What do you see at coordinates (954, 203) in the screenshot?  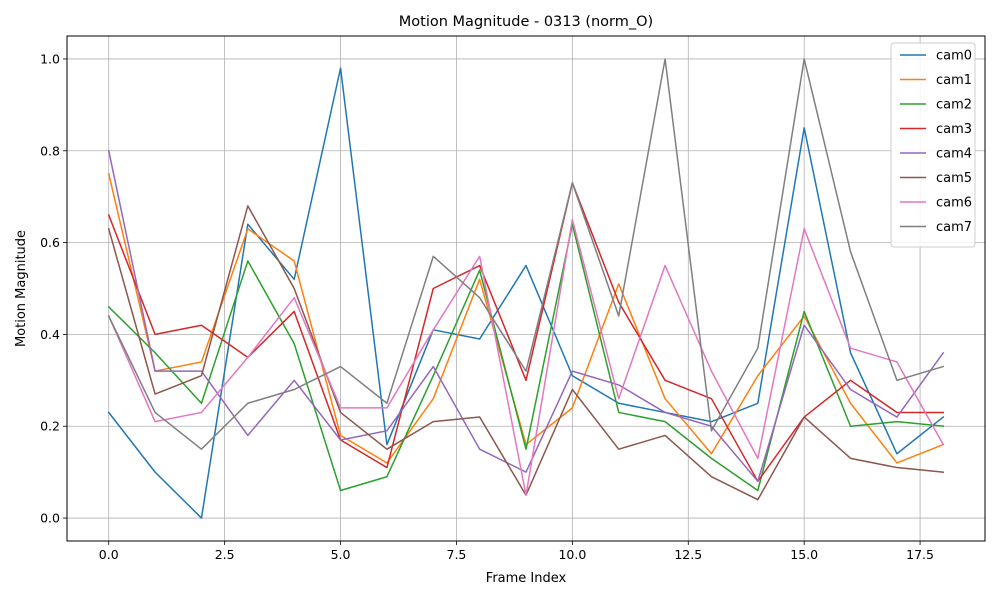 I see `legend-label-cam6: cam6` at bounding box center [954, 203].